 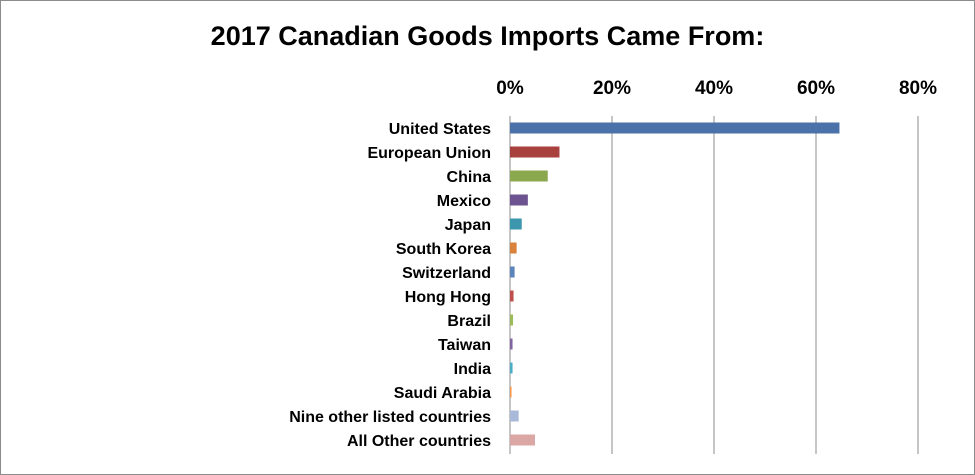 I want to click on category-label: Brazil, so click(x=469, y=321).